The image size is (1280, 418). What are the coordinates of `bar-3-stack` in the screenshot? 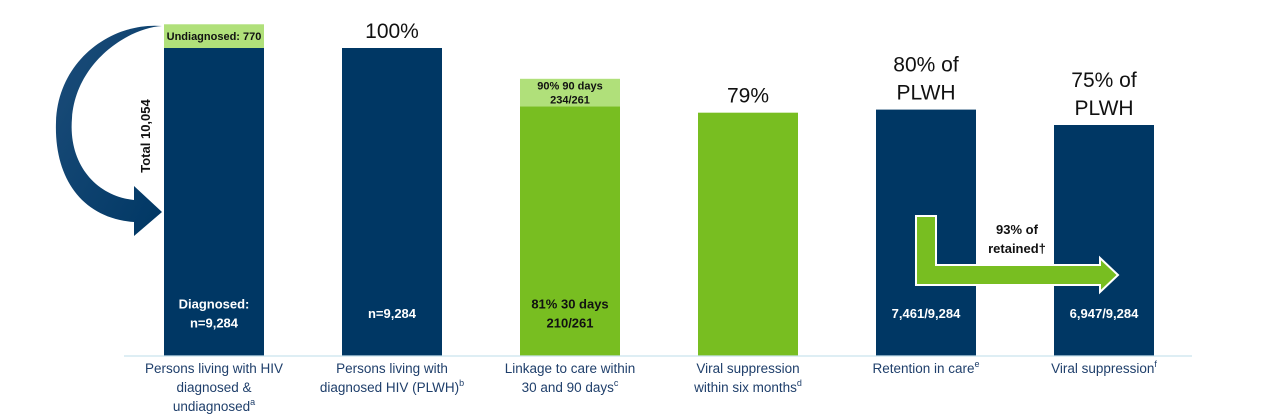 It's located at (570, 92).